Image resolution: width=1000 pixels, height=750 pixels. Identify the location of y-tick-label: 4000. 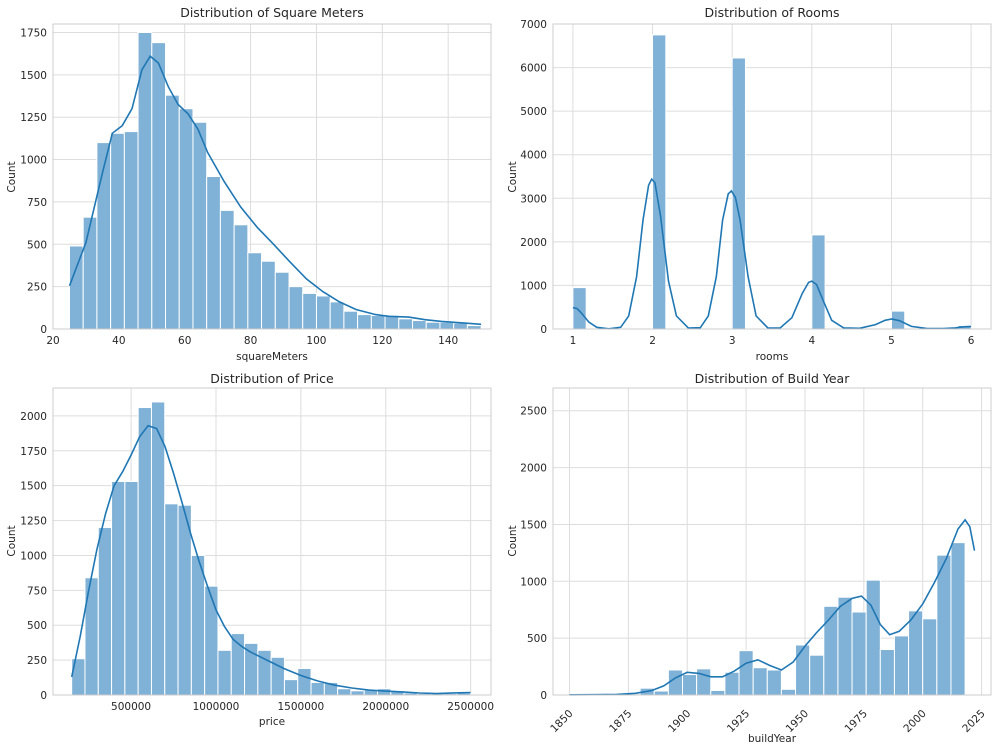
(533, 156).